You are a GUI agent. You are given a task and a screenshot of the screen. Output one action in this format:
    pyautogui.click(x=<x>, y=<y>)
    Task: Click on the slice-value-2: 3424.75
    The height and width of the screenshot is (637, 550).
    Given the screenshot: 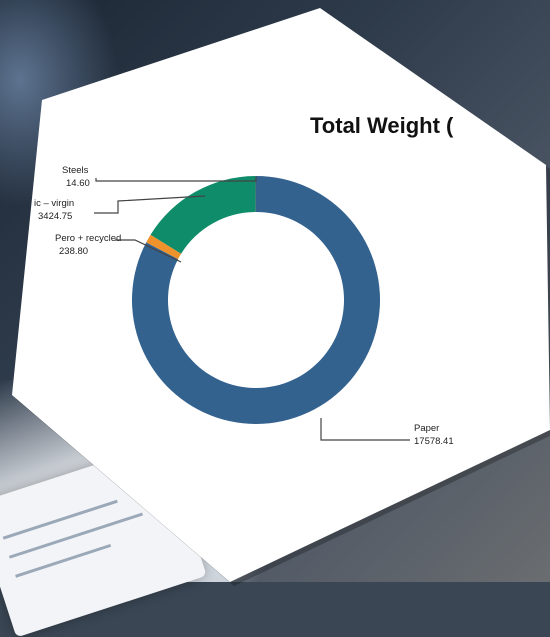 What is the action you would take?
    pyautogui.click(x=55, y=216)
    